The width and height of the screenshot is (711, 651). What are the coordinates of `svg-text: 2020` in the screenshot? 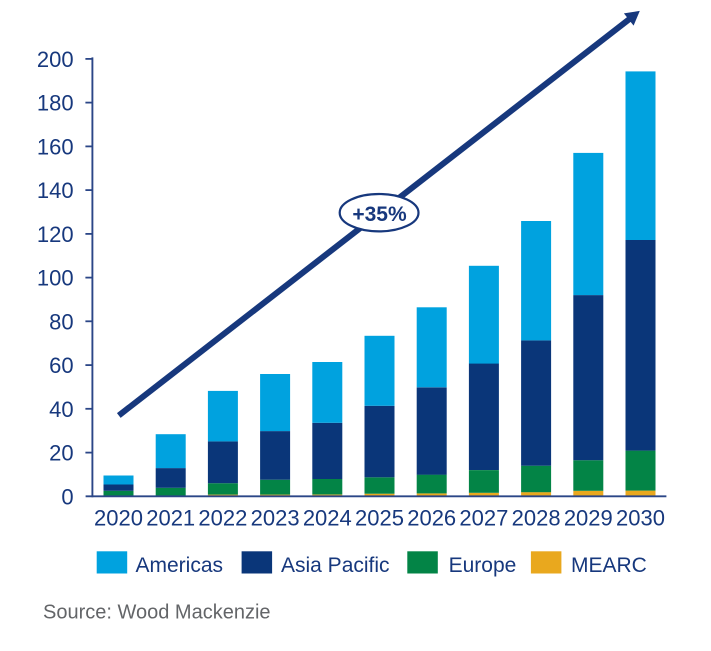 It's located at (118, 518).